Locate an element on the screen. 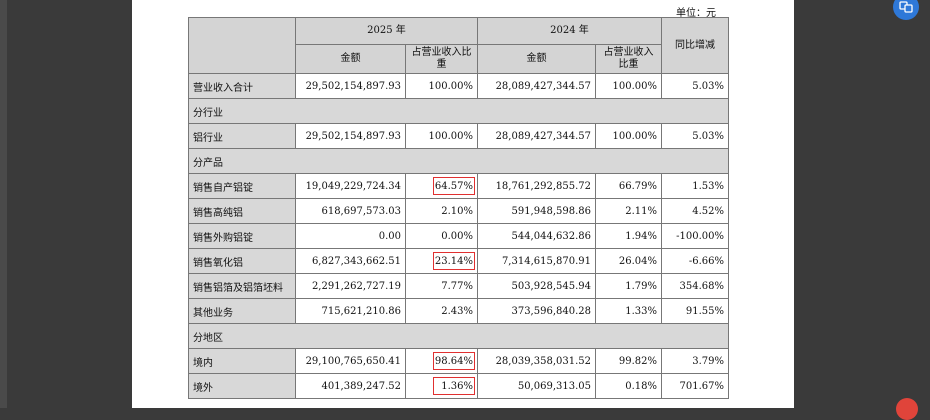 The height and width of the screenshot is (420, 930). cell-text: 98.64% is located at coordinates (453, 361).